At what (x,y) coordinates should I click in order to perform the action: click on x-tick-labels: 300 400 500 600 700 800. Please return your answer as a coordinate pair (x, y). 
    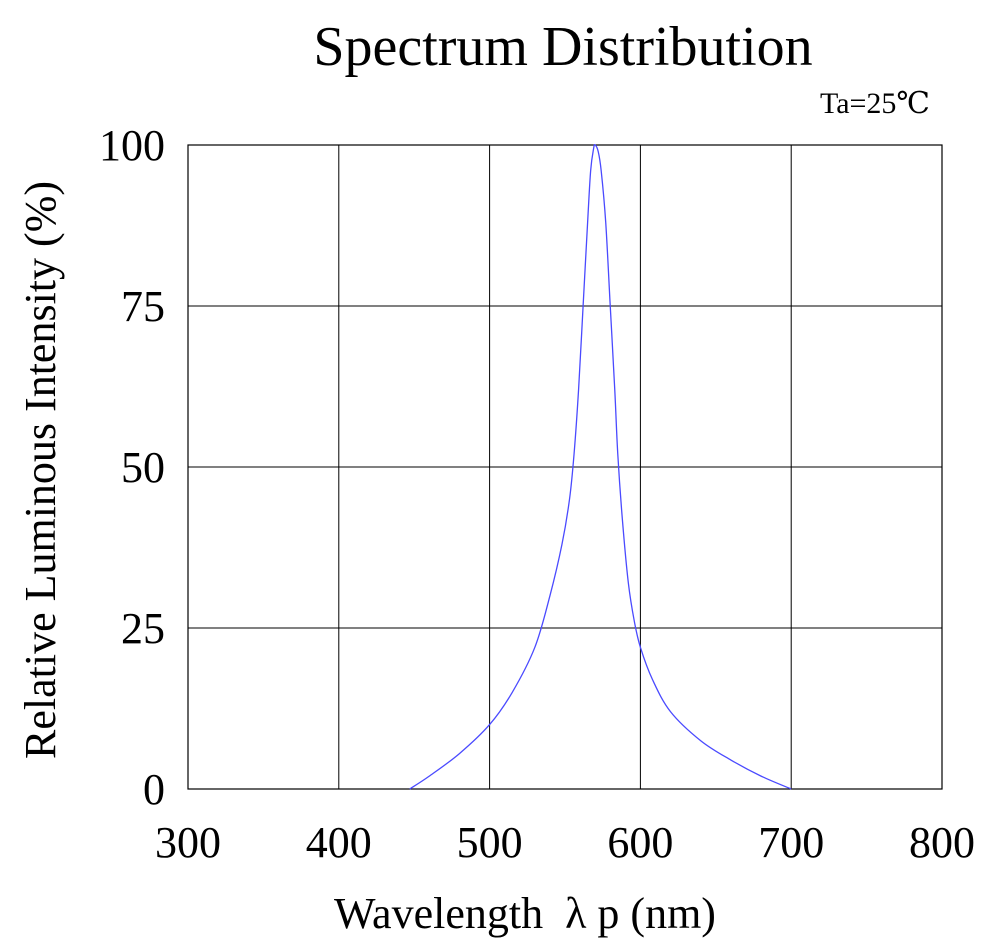
    Looking at the image, I should click on (565, 842).